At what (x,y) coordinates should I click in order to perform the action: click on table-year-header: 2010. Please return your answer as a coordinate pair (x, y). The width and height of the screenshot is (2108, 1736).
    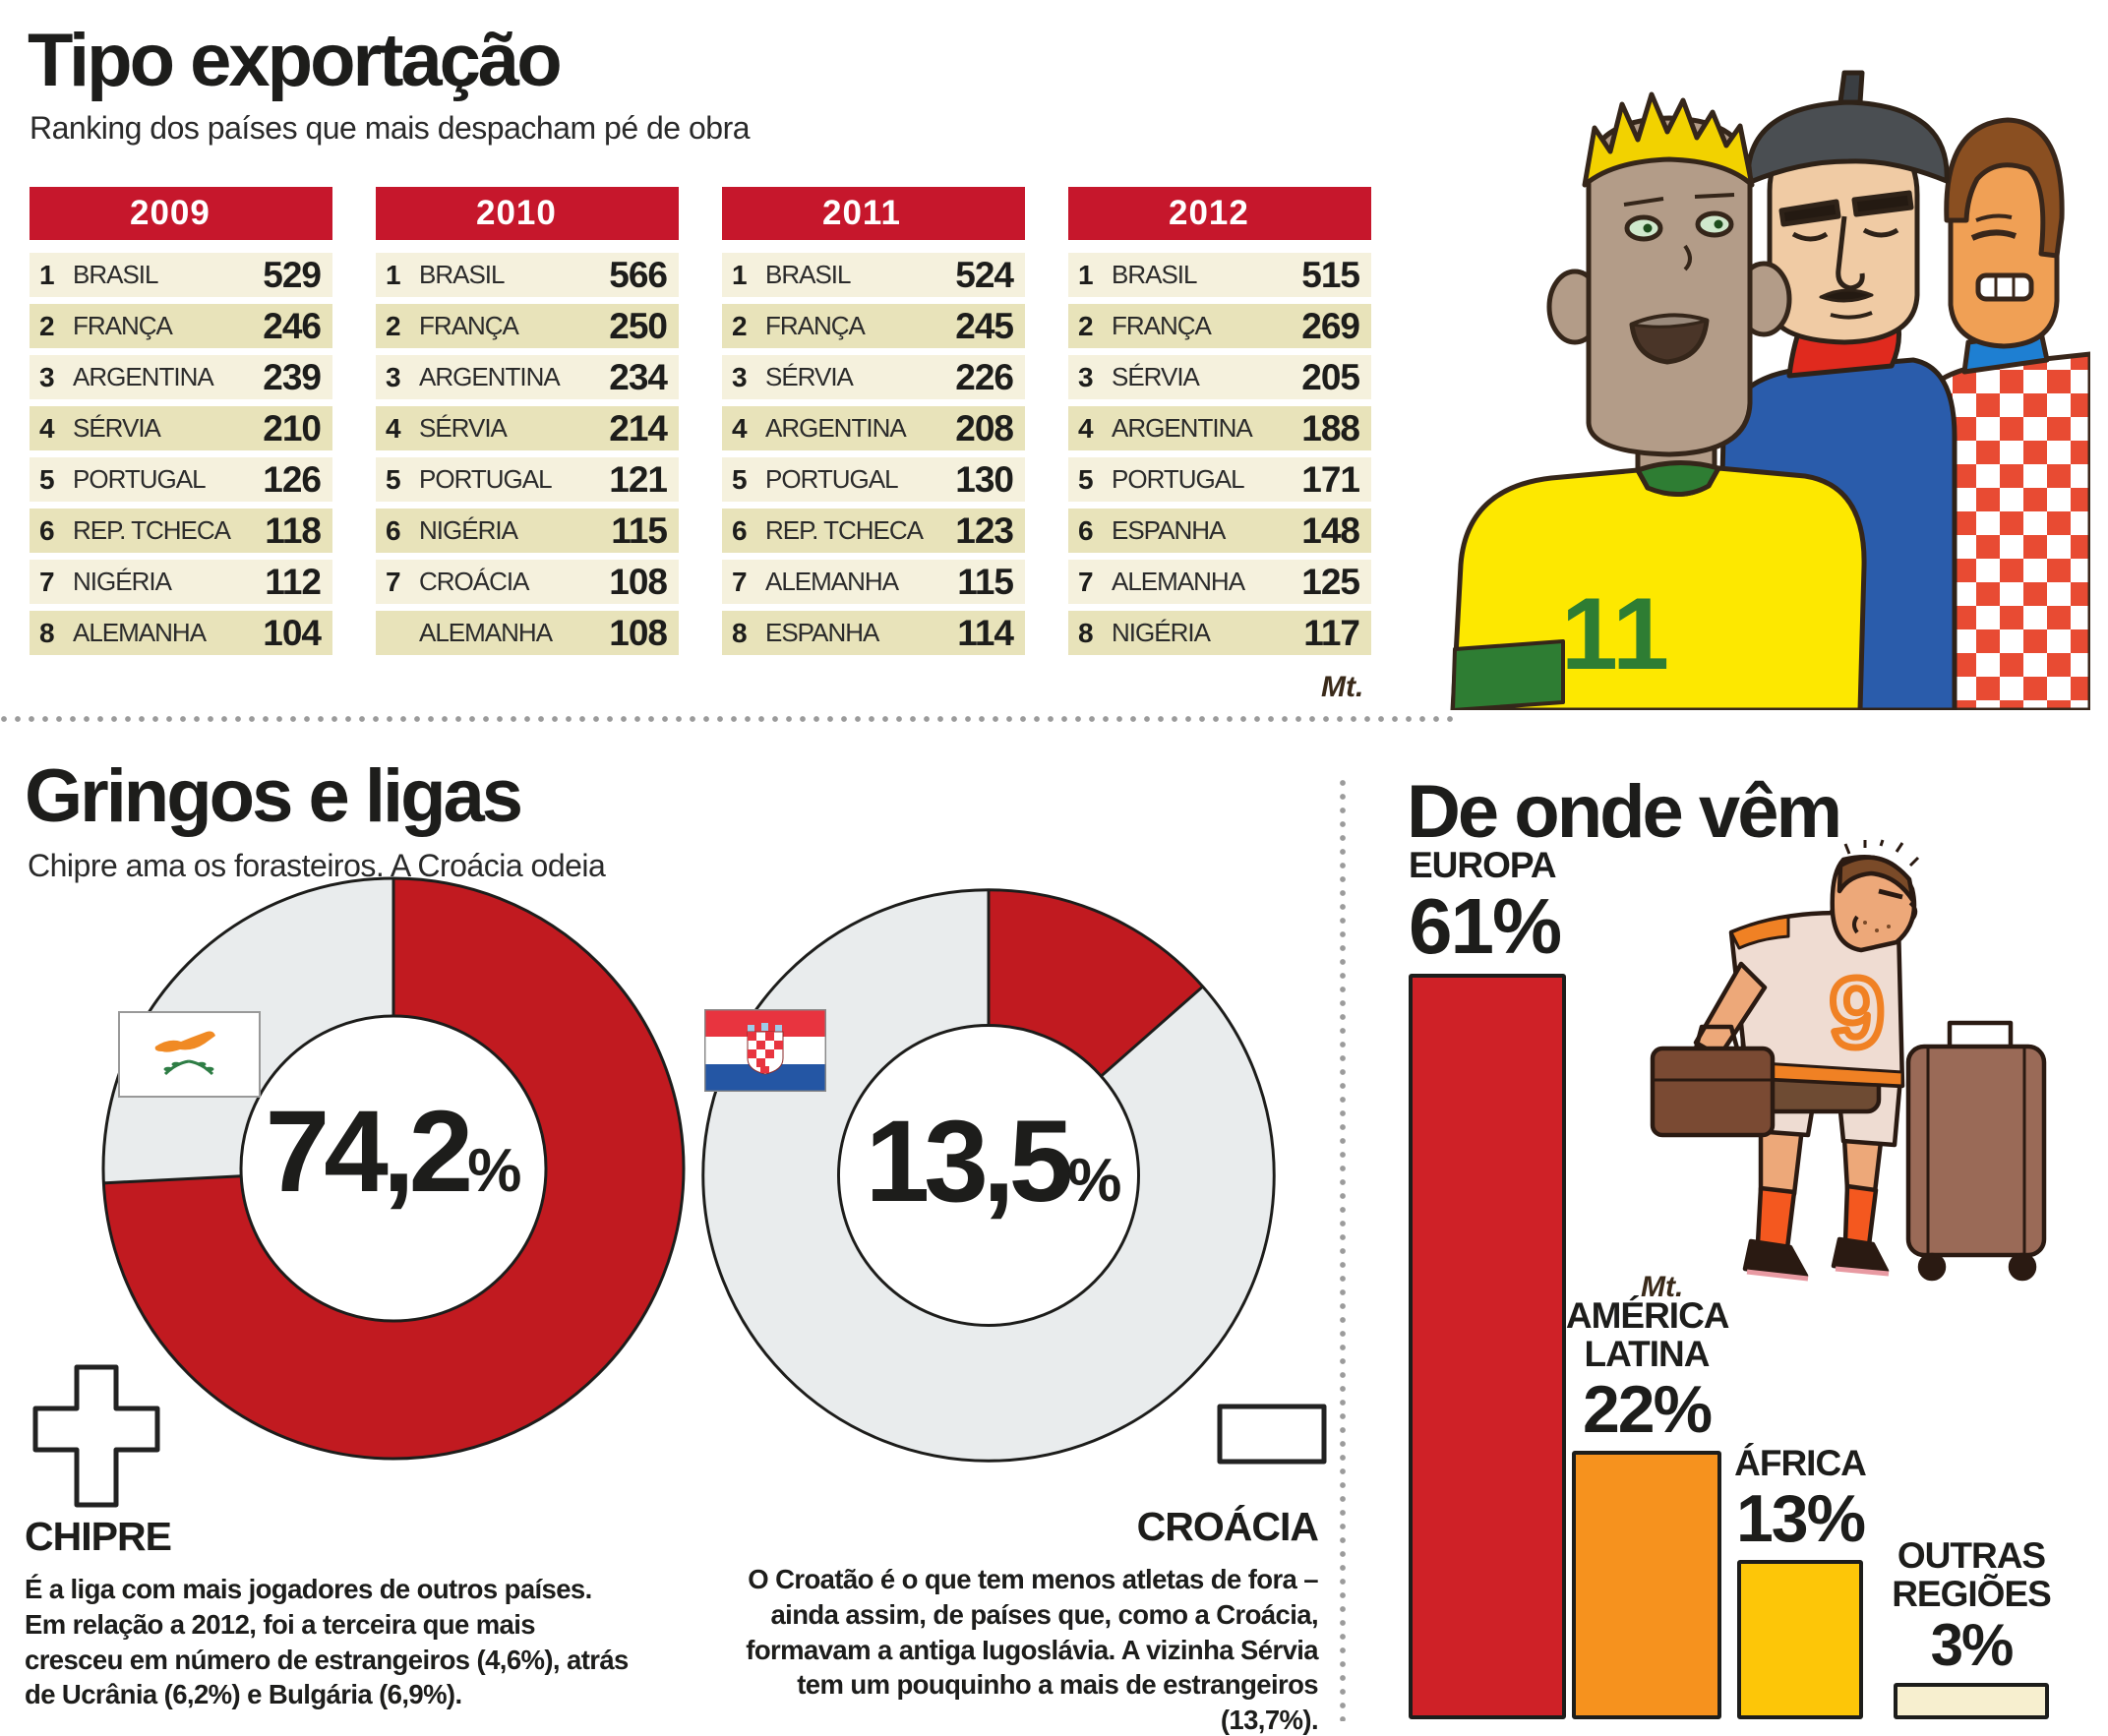
    Looking at the image, I should click on (527, 213).